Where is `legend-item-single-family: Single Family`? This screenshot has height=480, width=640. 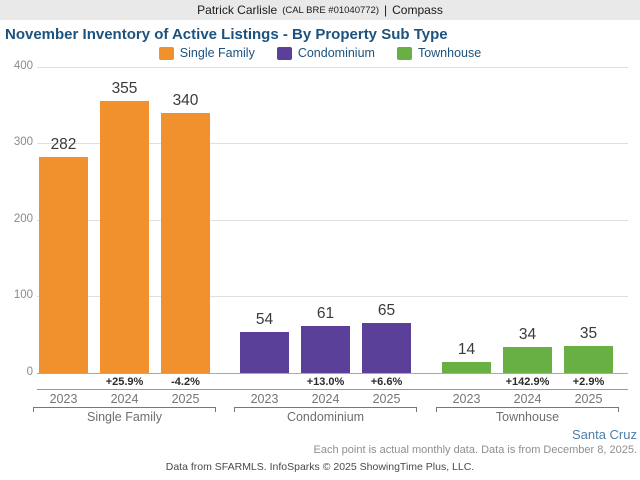
legend-item-single-family: Single Family is located at coordinates (206, 53).